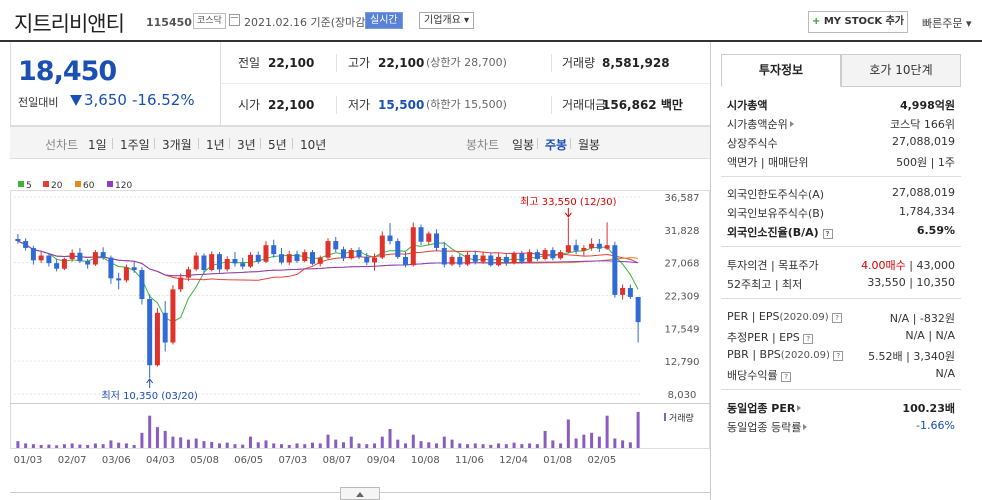  Describe the element at coordinates (557, 460) in the screenshot. I see `x-tick-label: 01/08` at that location.